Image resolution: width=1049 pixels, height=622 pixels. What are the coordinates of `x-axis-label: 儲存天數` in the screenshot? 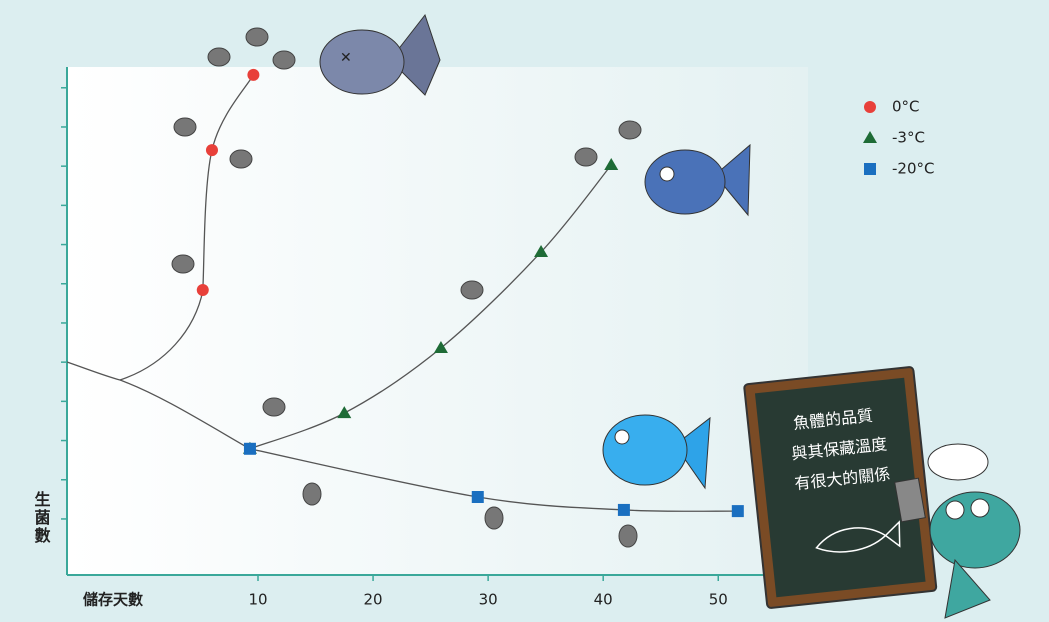 It's located at (113, 600).